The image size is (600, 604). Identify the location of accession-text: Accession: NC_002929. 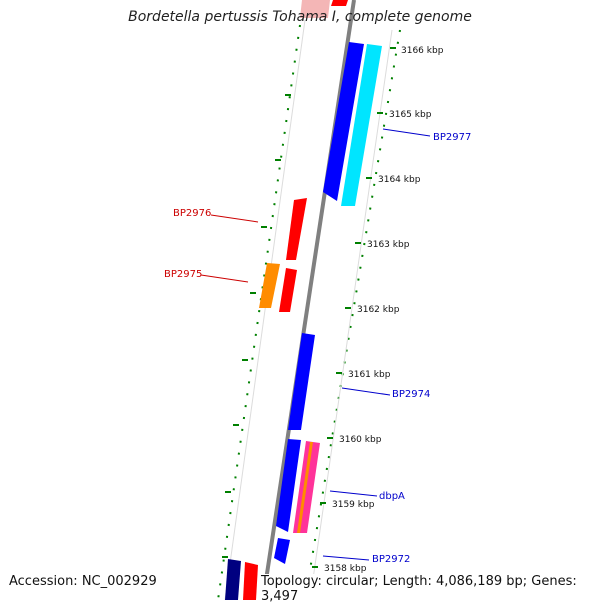
(83, 581).